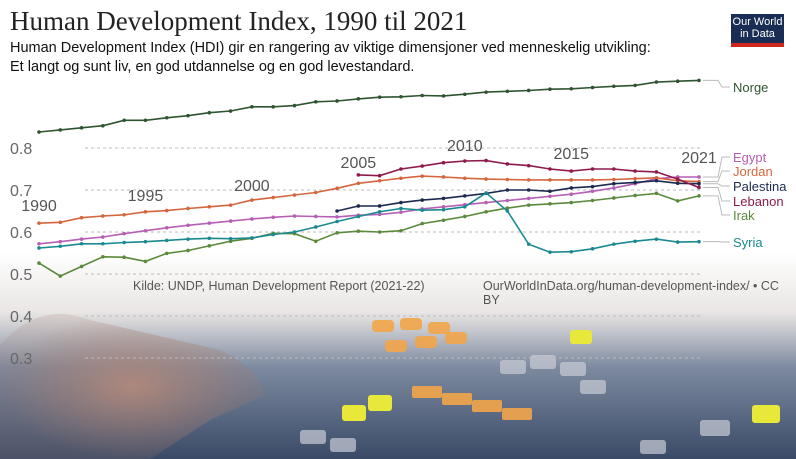  I want to click on y-tick-label: 0.7, so click(21, 191).